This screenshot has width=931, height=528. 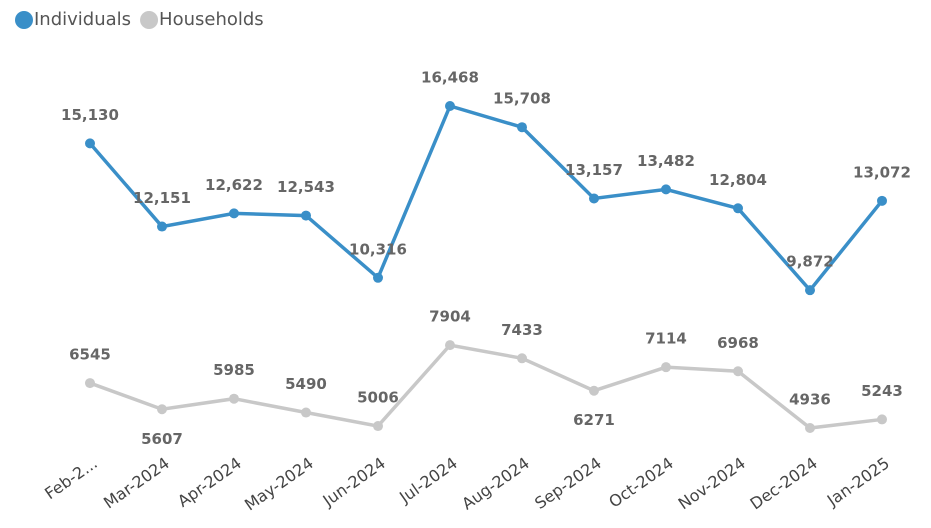 I want to click on x-tick-label: Nov-2024, so click(x=712, y=483).